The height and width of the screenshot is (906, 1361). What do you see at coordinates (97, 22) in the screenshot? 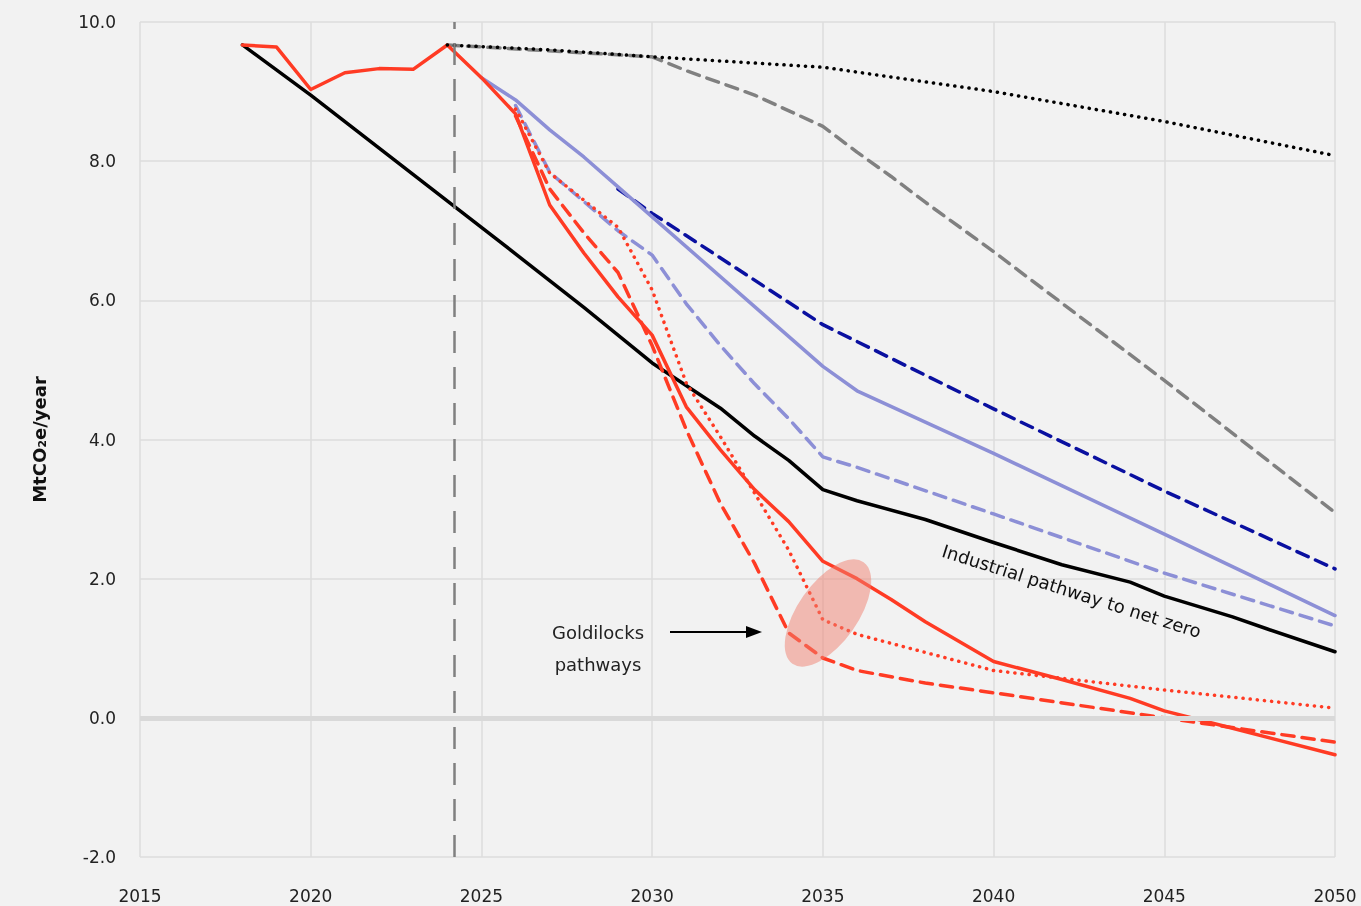
I see `y-tick-label: 10.0` at bounding box center [97, 22].